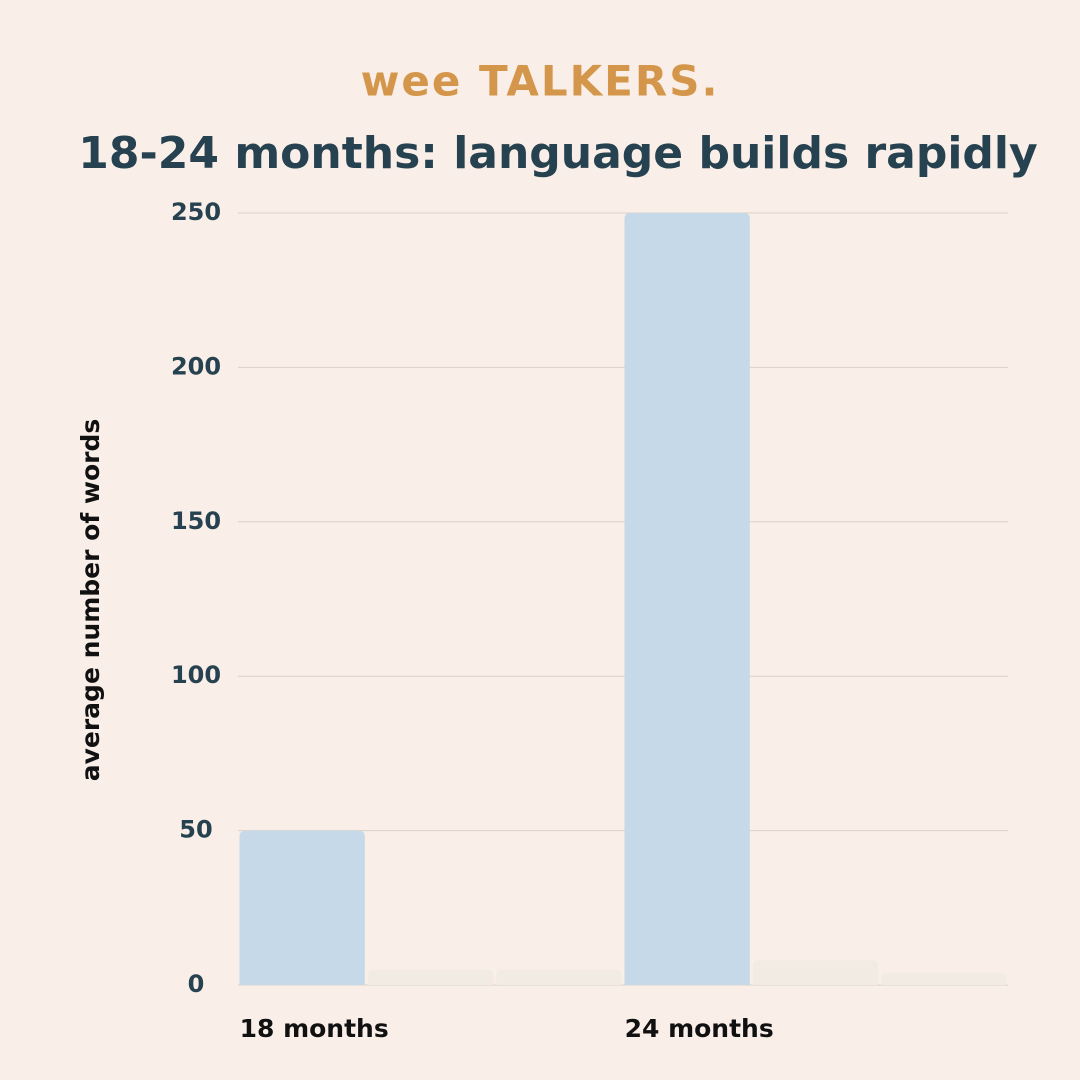  What do you see at coordinates (195, 830) in the screenshot?
I see `y-tick-label: 50` at bounding box center [195, 830].